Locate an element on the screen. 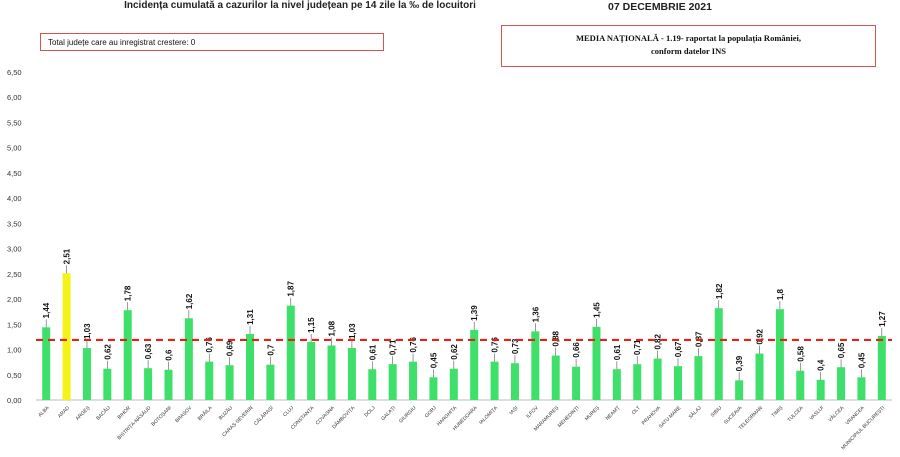 The image size is (900, 457). bar-ialomi-a is located at coordinates (494, 380).